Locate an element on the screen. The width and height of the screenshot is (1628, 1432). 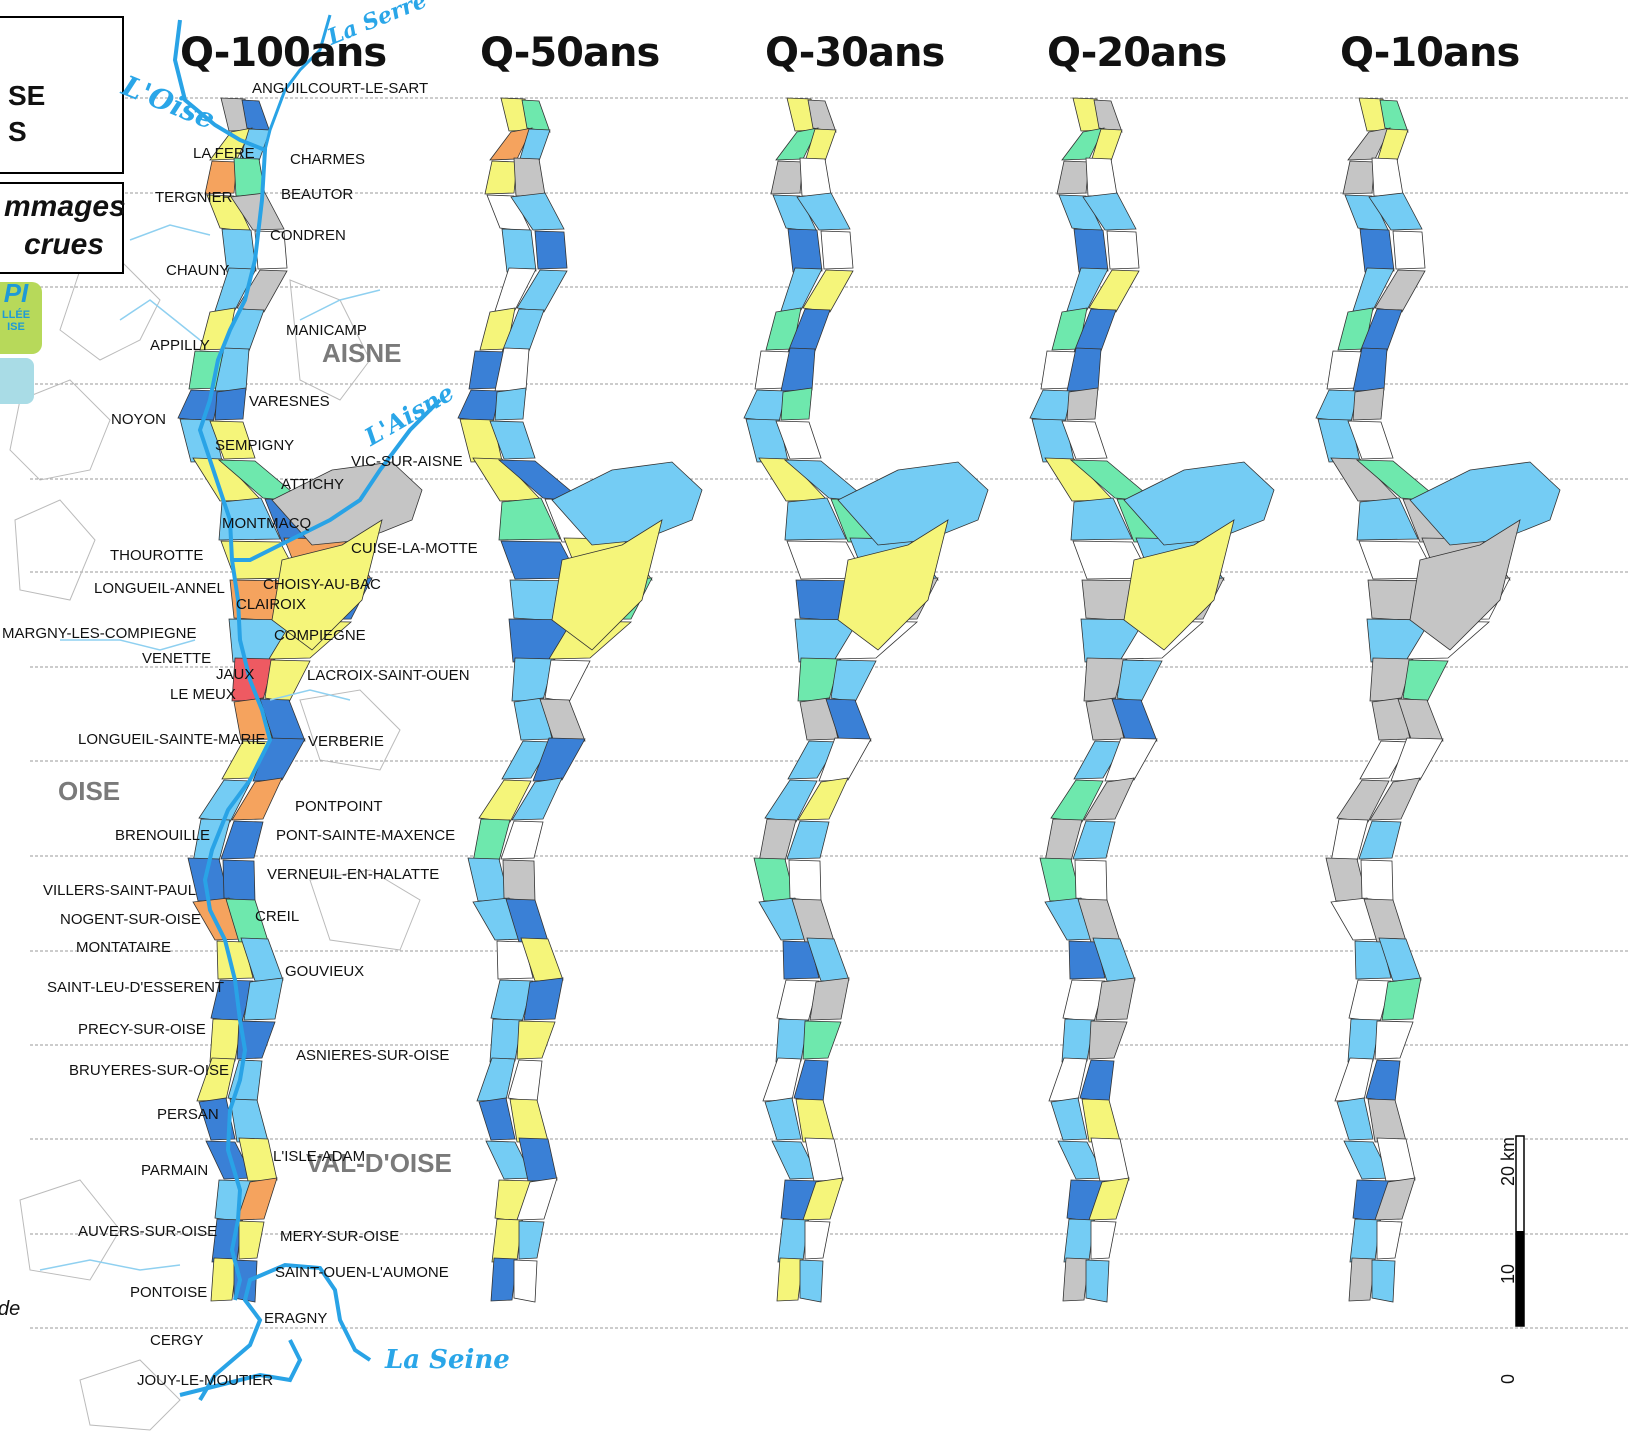
river-aisne-line is located at coordinates (337, 480).